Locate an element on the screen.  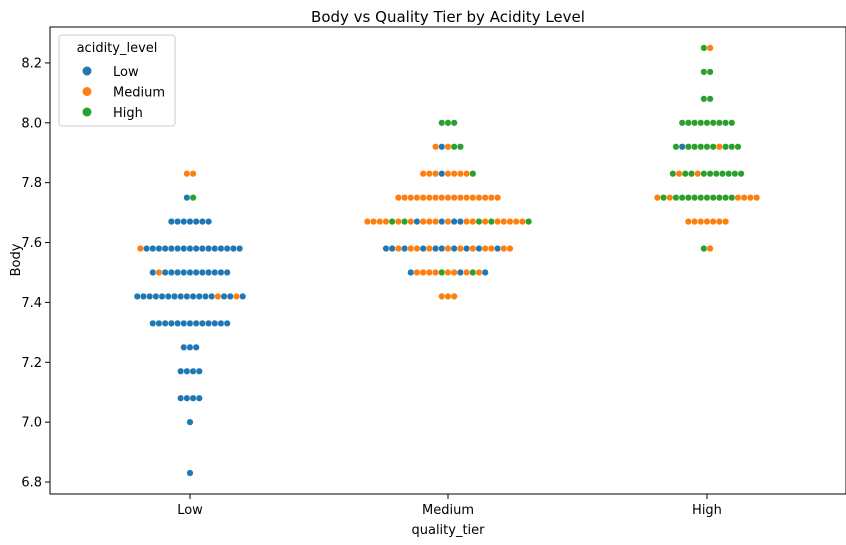
y-axis: 6.8 7.0 7.2 7.4 7.6 7.8 8.0 8.2 is located at coordinates (35, 273).